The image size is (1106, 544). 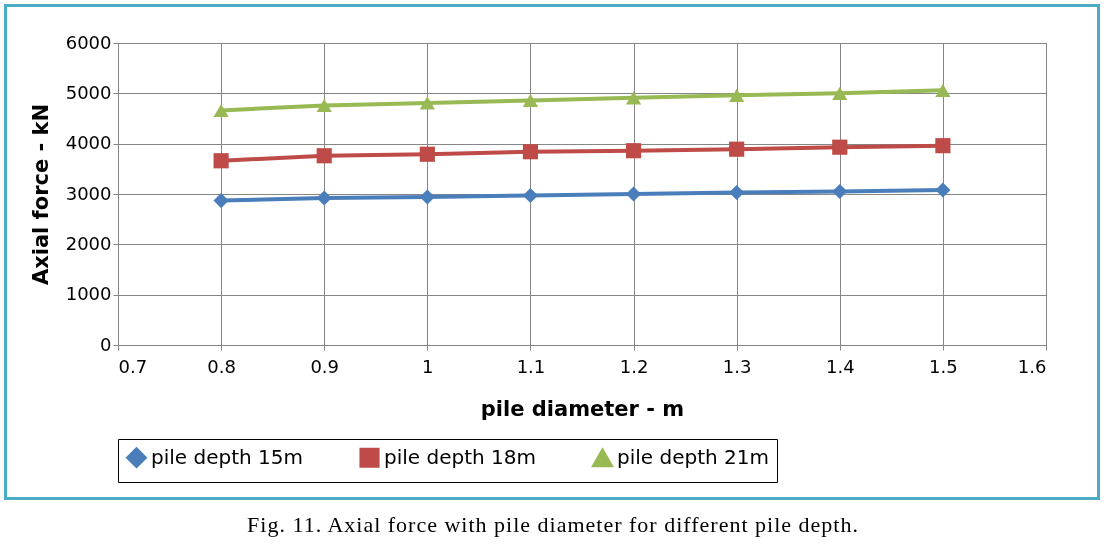 I want to click on y-tick-label: 1000, so click(x=88, y=294).